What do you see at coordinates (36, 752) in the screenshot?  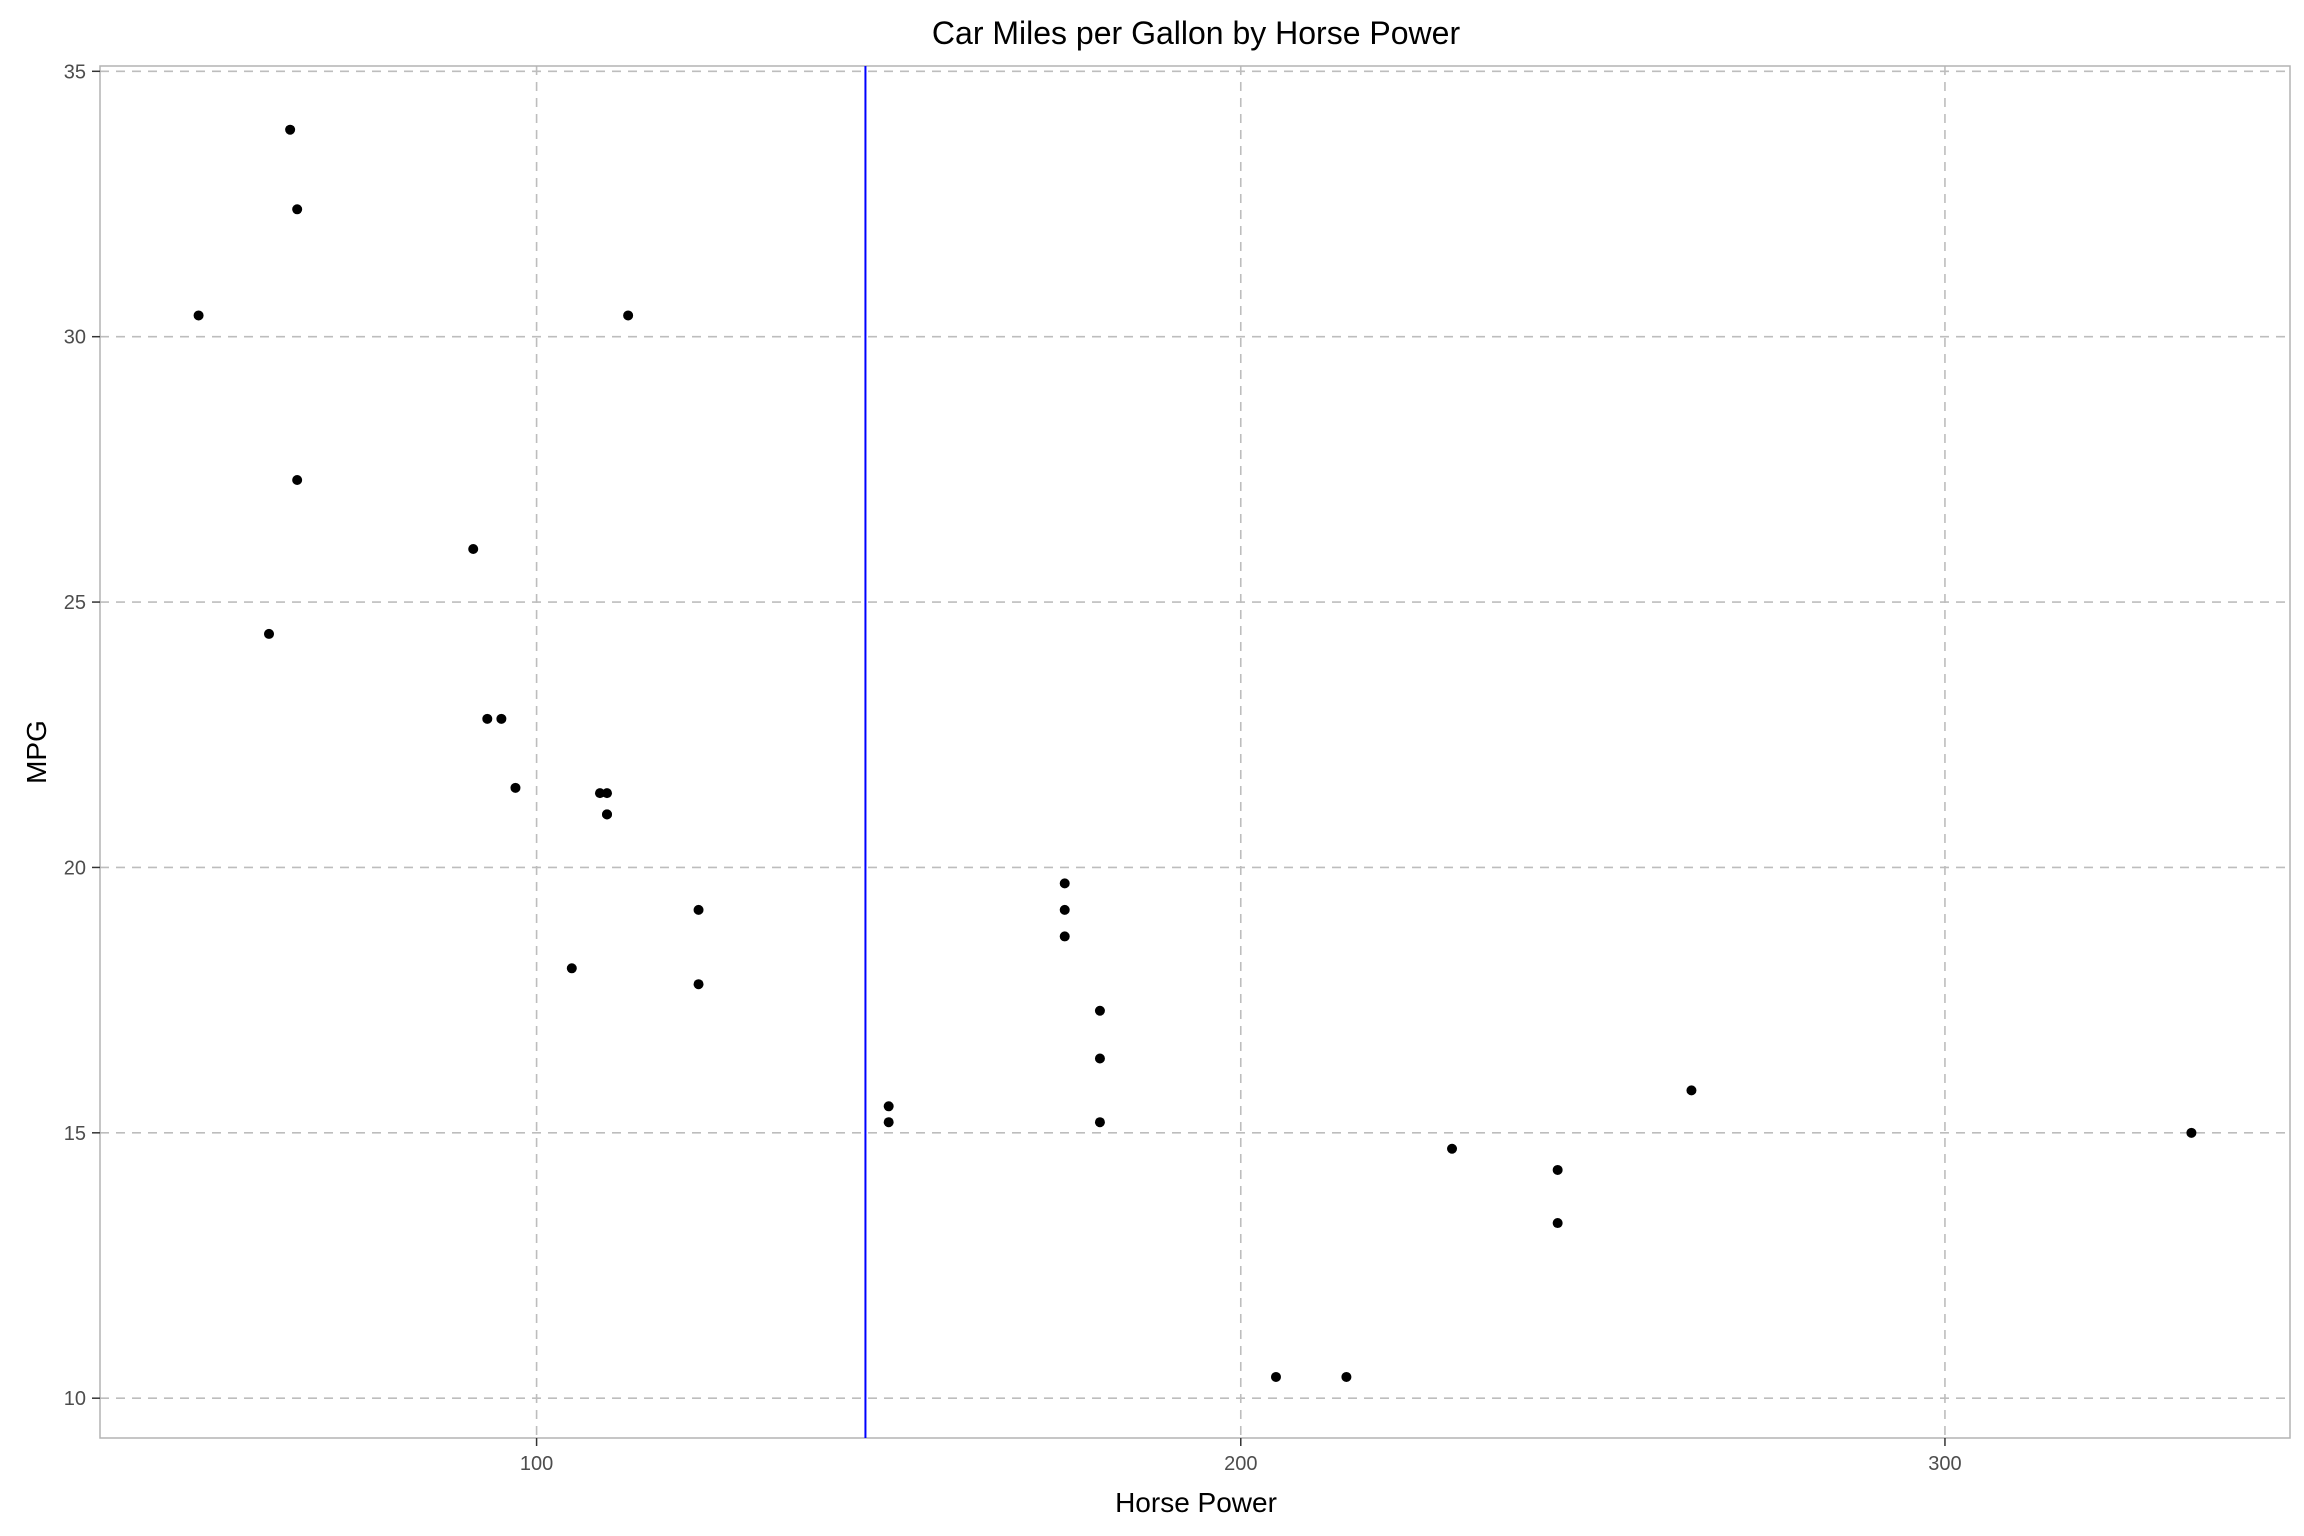 I see `y-axis-title: MPG` at bounding box center [36, 752].